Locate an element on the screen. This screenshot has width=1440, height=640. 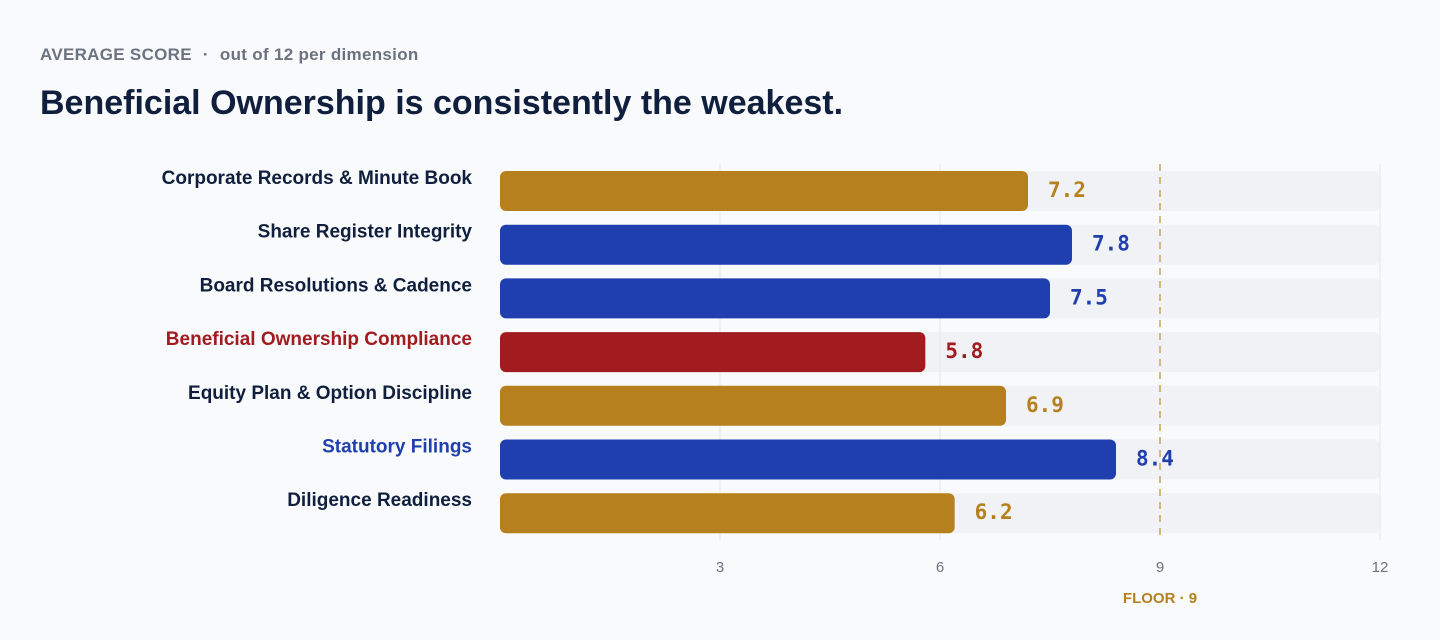
category-label: Board Resolutions & Cadence is located at coordinates (336, 285).